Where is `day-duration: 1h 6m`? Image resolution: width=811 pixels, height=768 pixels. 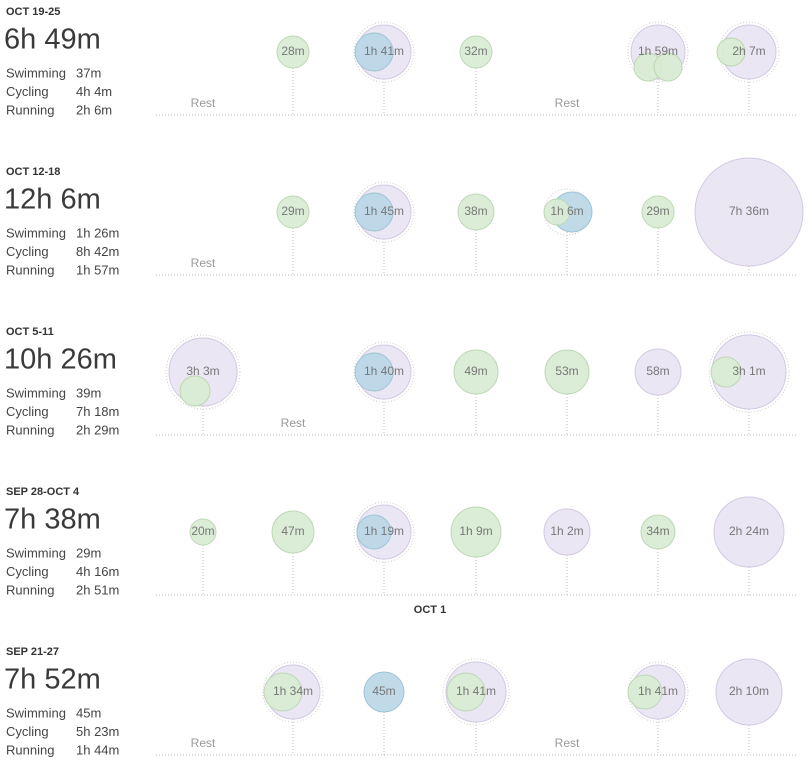
day-duration: 1h 6m is located at coordinates (566, 211).